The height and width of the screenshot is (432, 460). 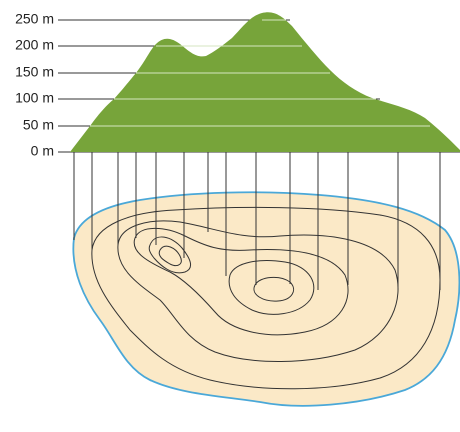 I want to click on elevation-label: 0 m, so click(x=42, y=151).